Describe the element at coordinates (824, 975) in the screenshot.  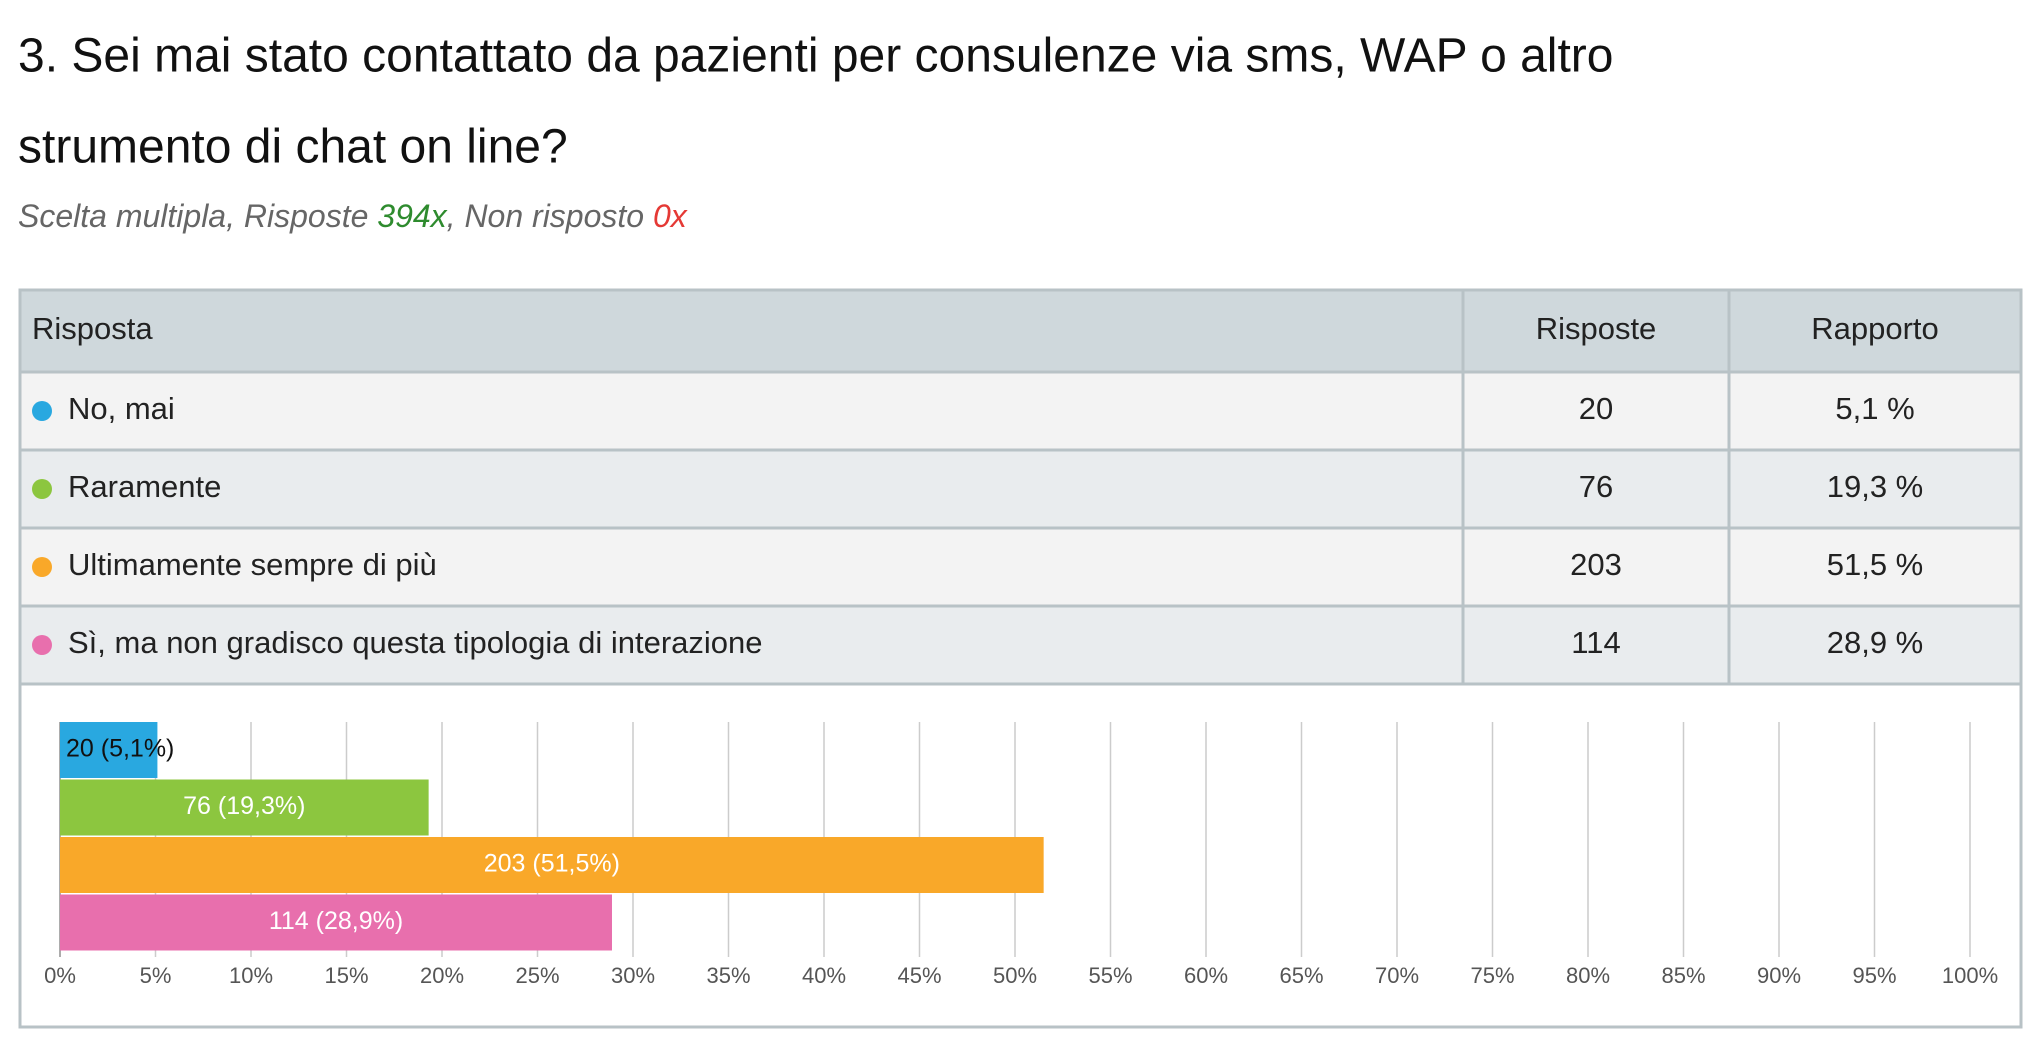
I see `x-tick-label: 40%` at that location.